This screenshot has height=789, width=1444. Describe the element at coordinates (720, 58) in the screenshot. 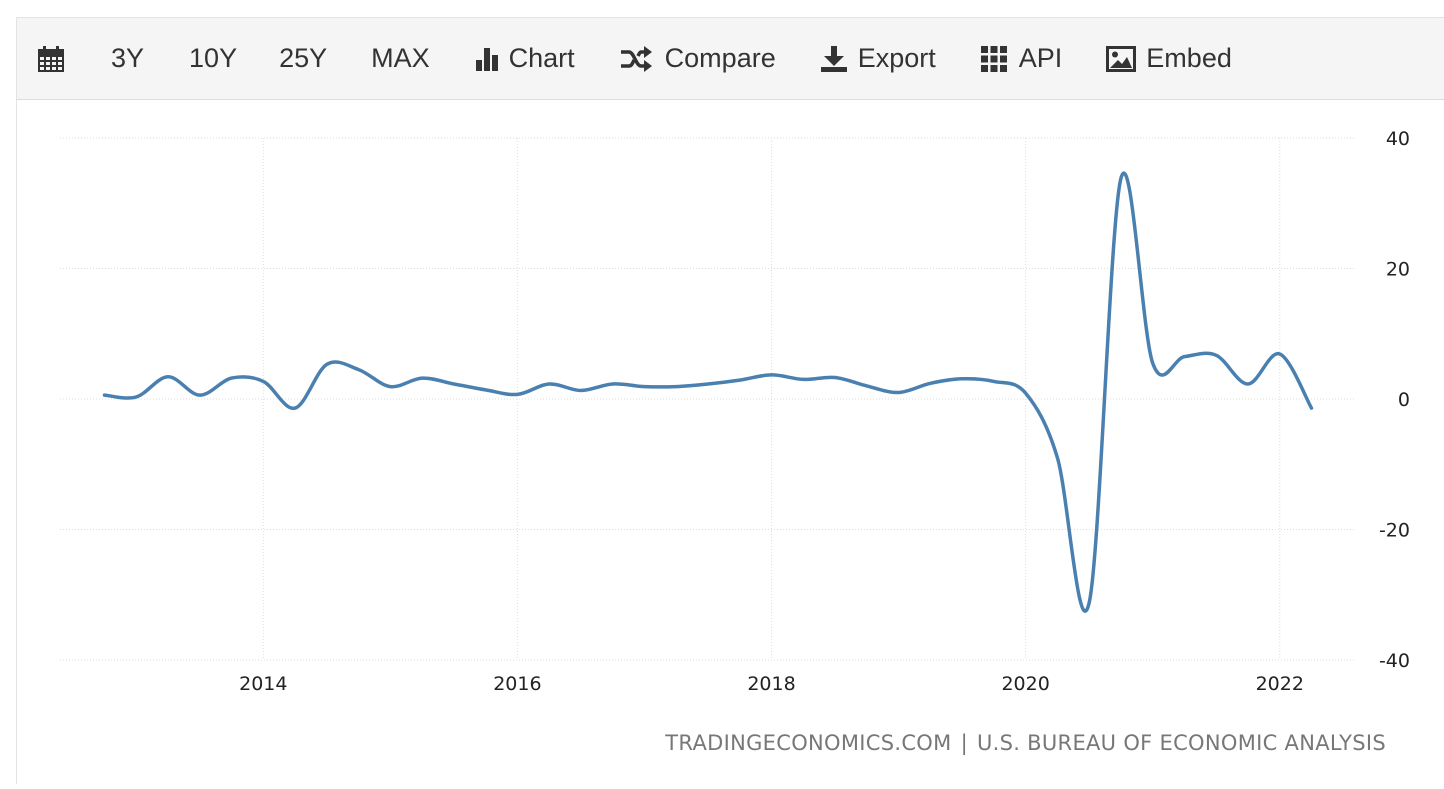

I see `compare-label: Compare` at that location.